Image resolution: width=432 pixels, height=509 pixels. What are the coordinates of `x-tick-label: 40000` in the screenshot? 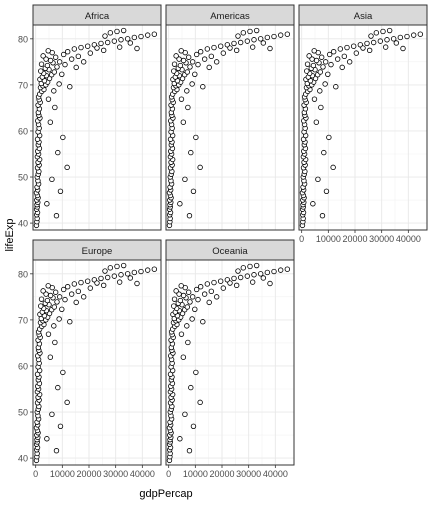 It's located at (142, 474).